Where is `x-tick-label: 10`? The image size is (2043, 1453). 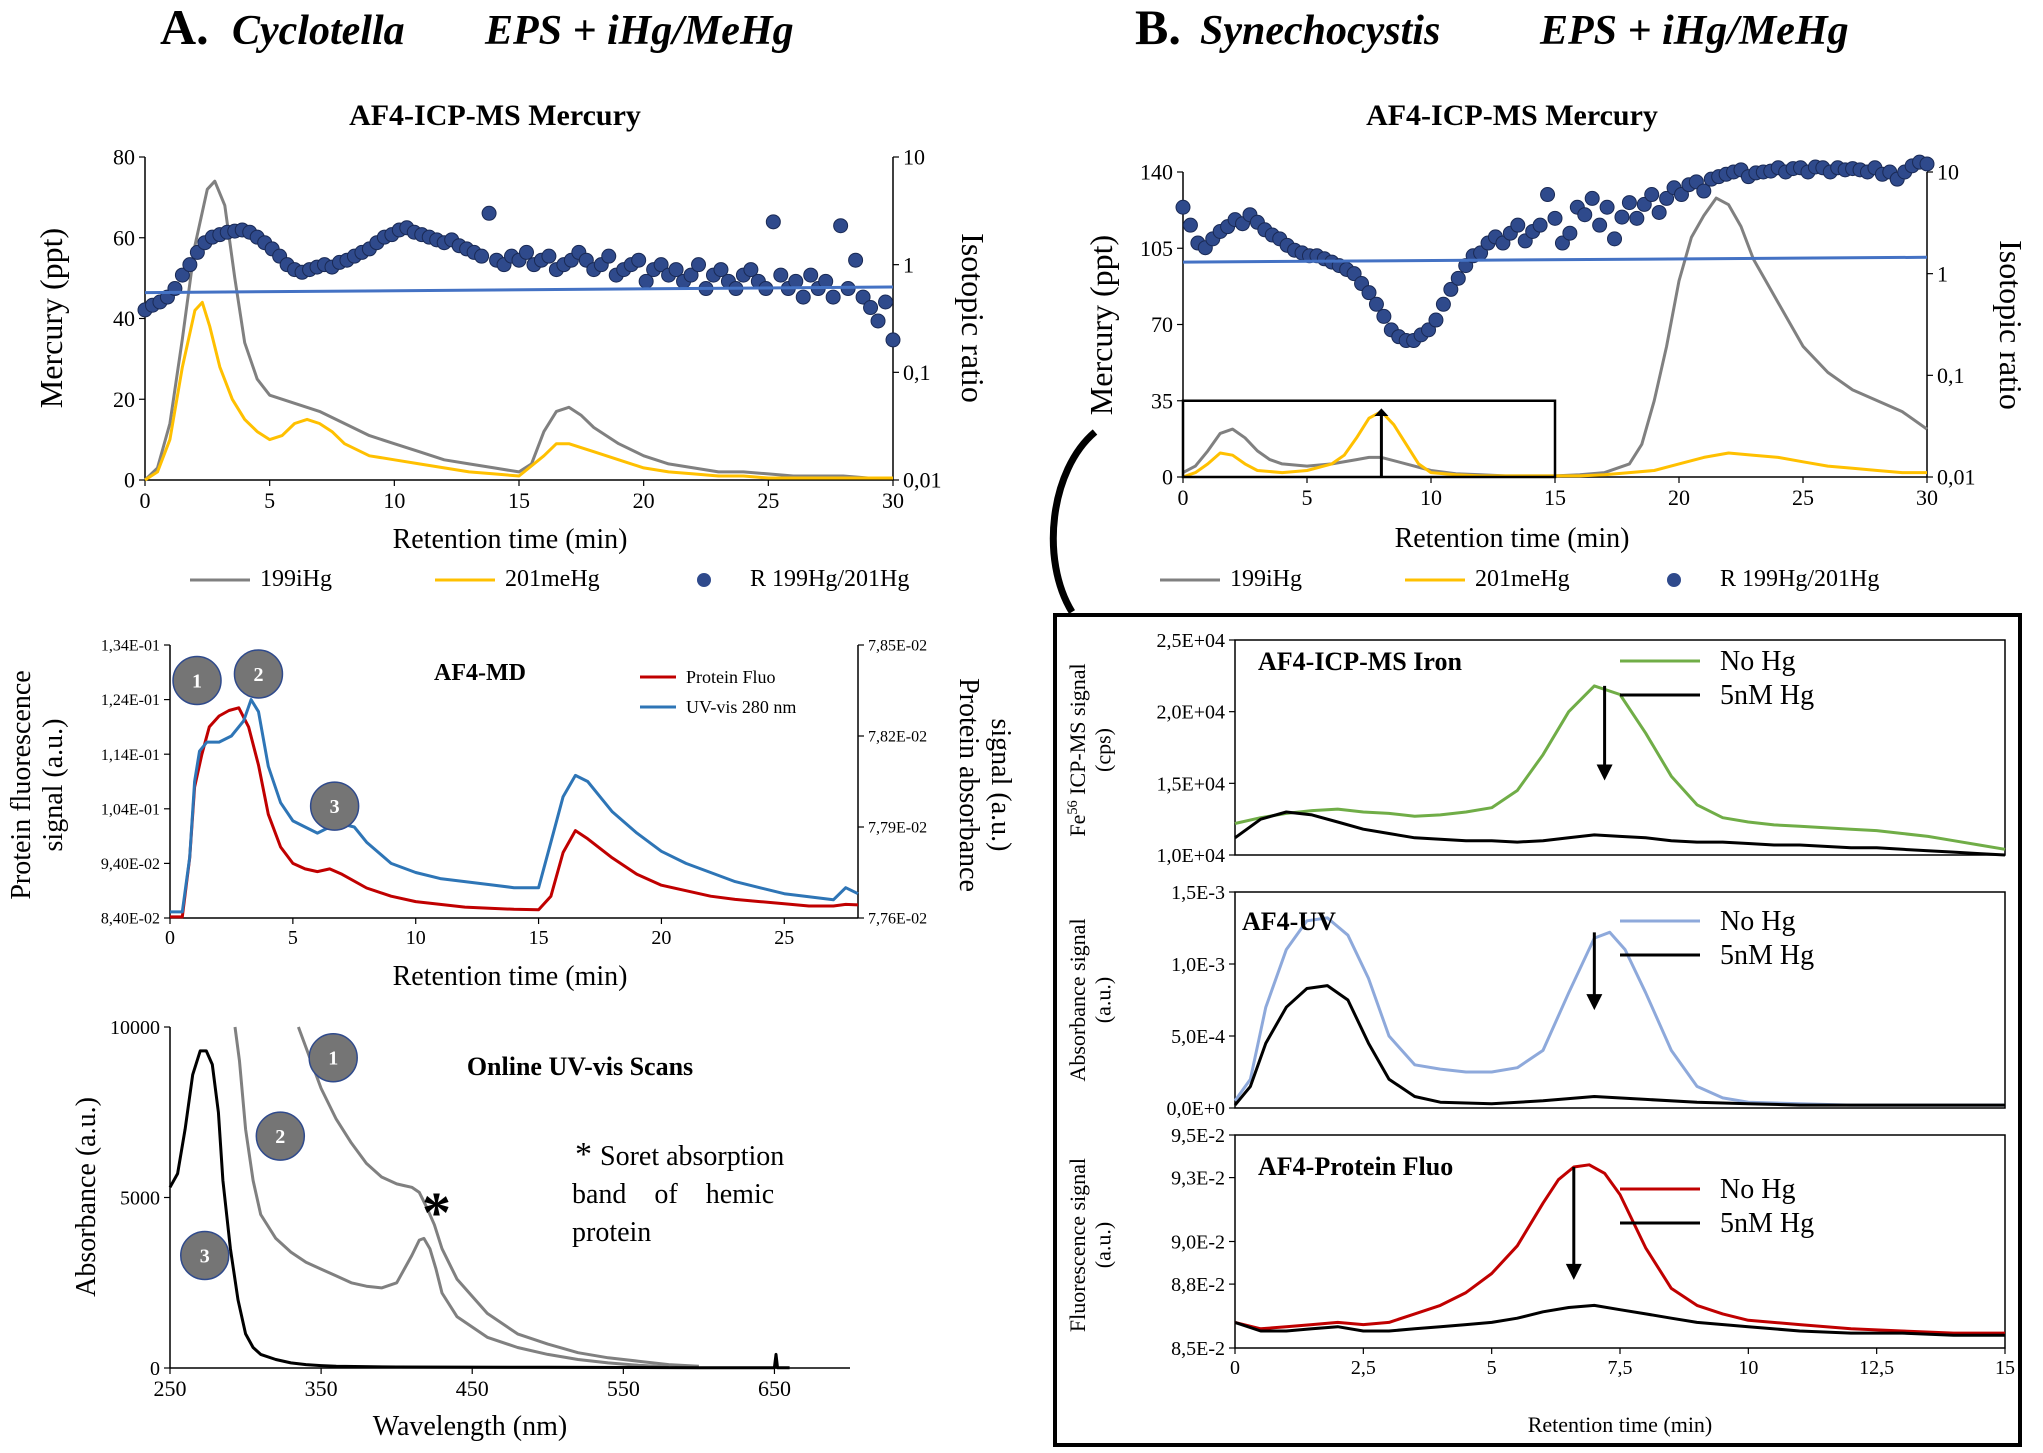 x-tick-label: 10 is located at coordinates (1748, 1368).